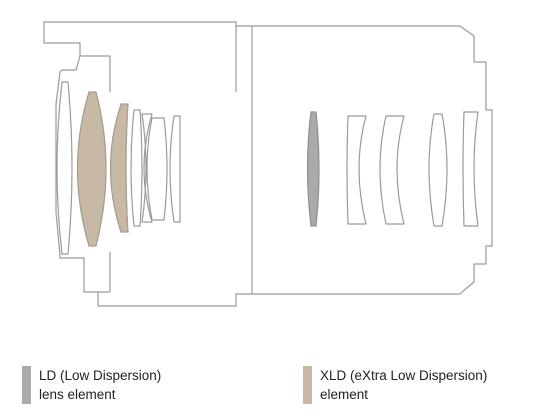 The height and width of the screenshot is (418, 533). Describe the element at coordinates (77, 394) in the screenshot. I see `ld-legend-line2: lens element` at that location.